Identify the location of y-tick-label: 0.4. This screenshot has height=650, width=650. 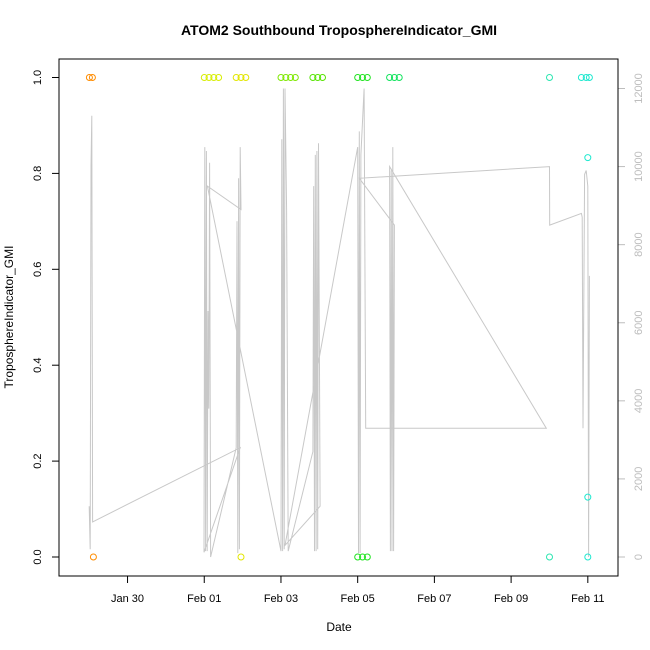
(38, 365).